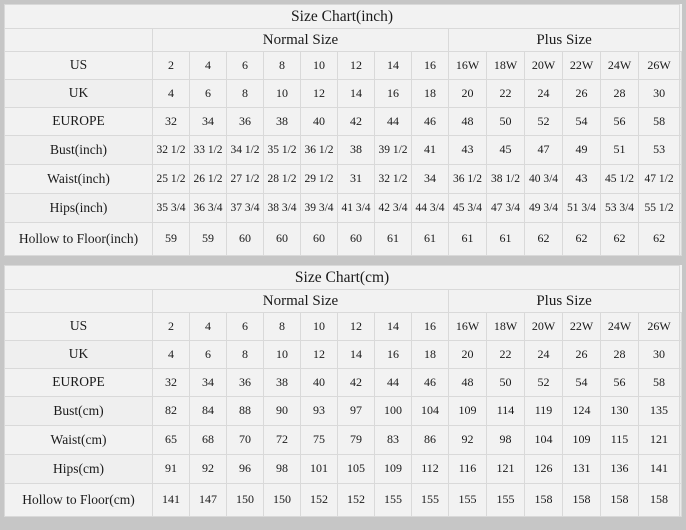 The width and height of the screenshot is (686, 530). I want to click on cell: 58, so click(659, 382).